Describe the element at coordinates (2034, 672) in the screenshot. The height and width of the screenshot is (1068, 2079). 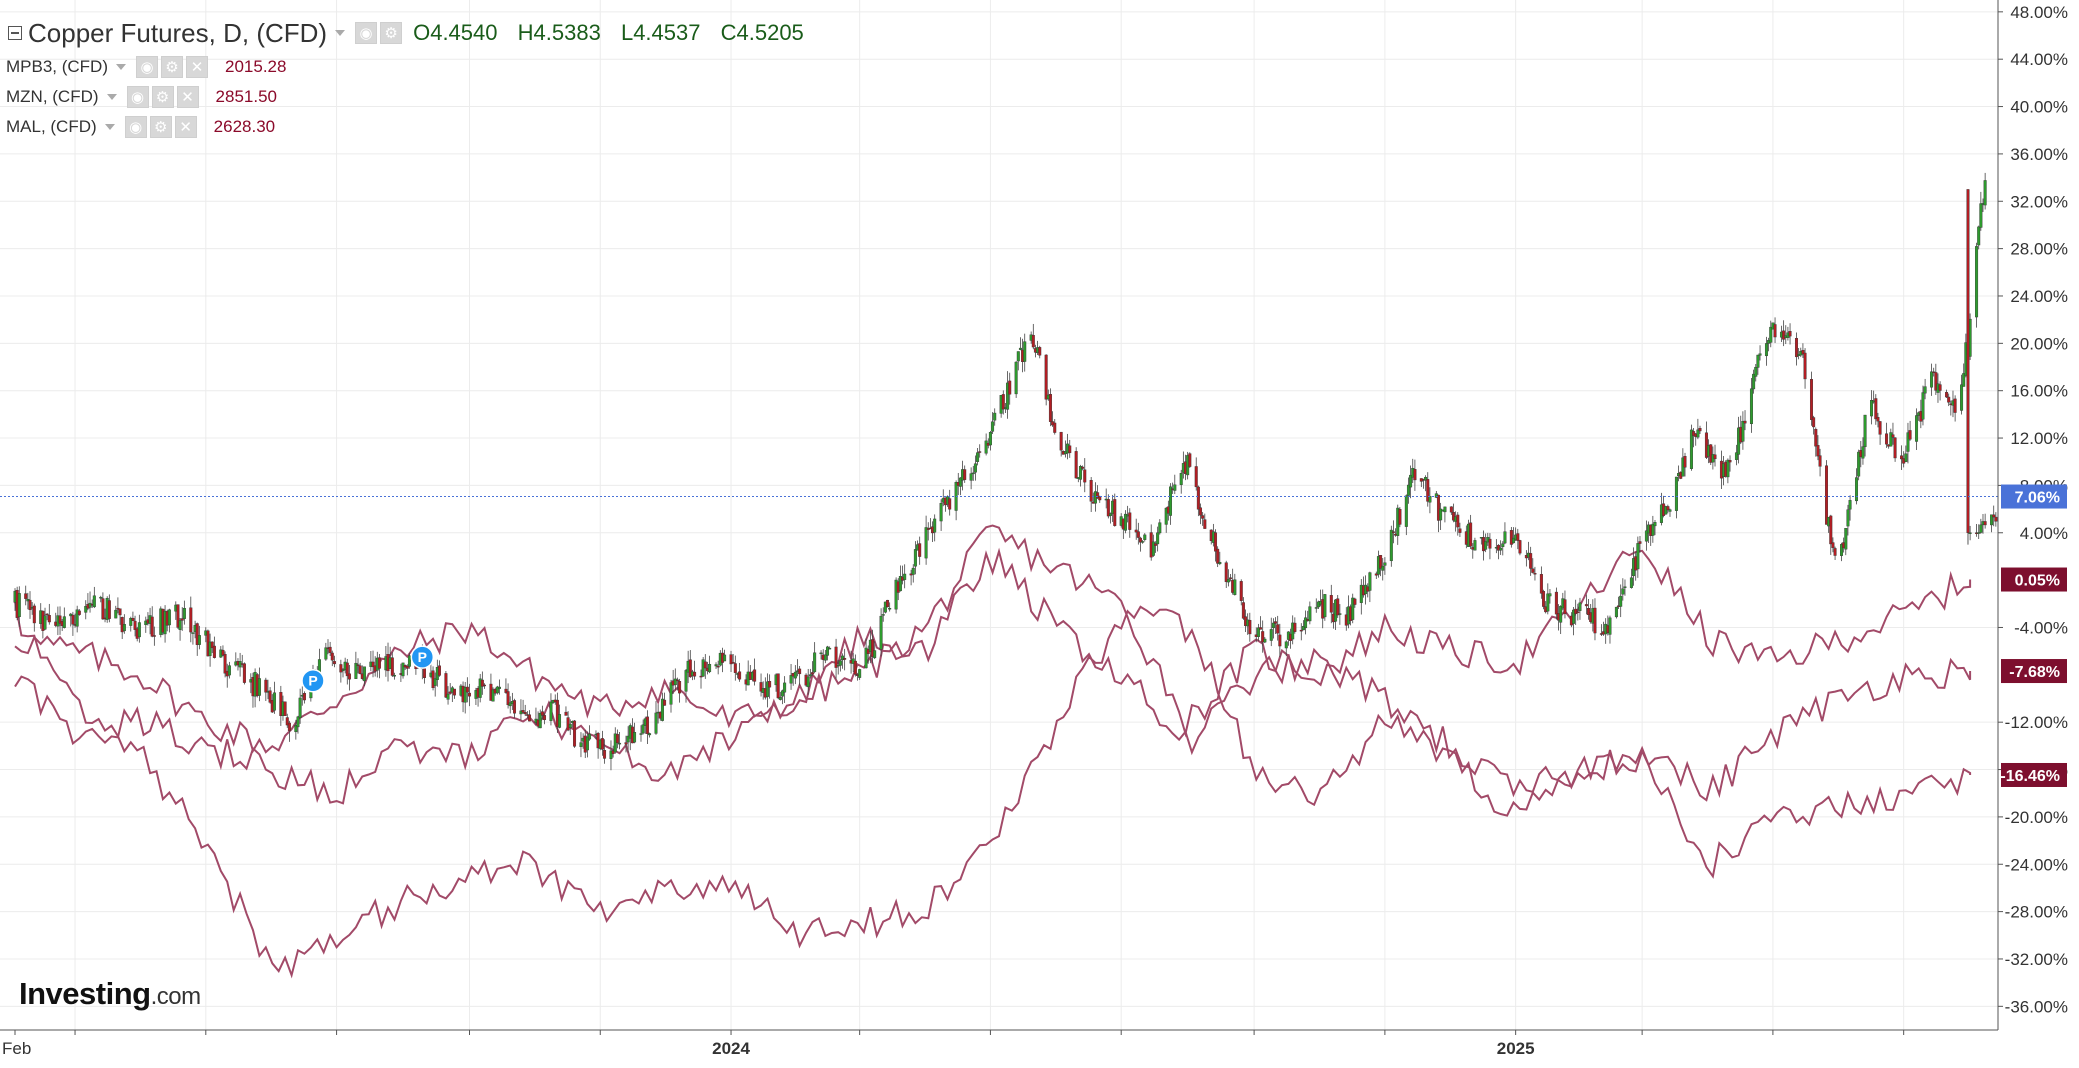
I see `value-tag-label: -7.68%` at that location.